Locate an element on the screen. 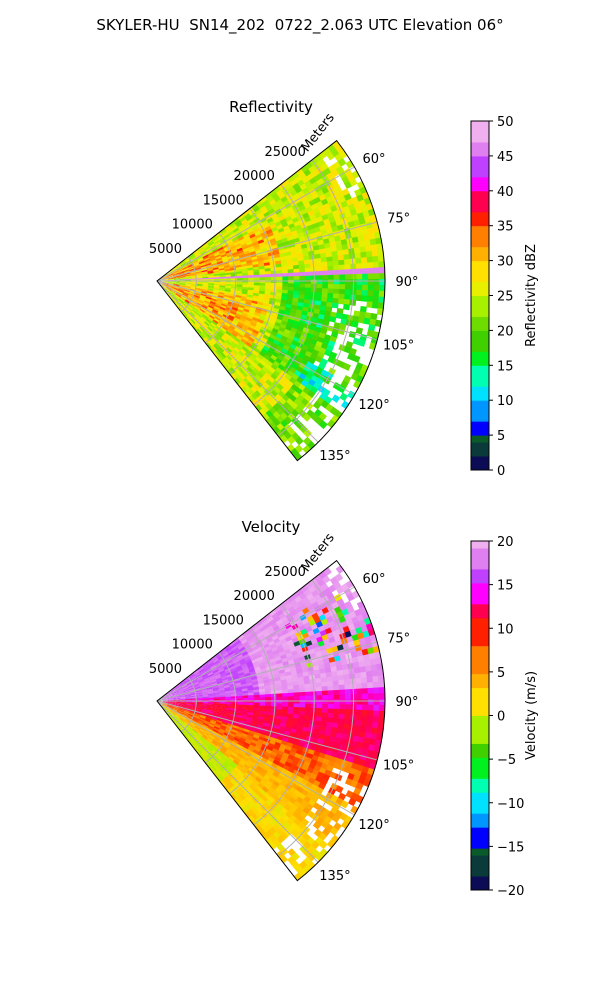  range-tick-label: 10000 is located at coordinates (192, 225).